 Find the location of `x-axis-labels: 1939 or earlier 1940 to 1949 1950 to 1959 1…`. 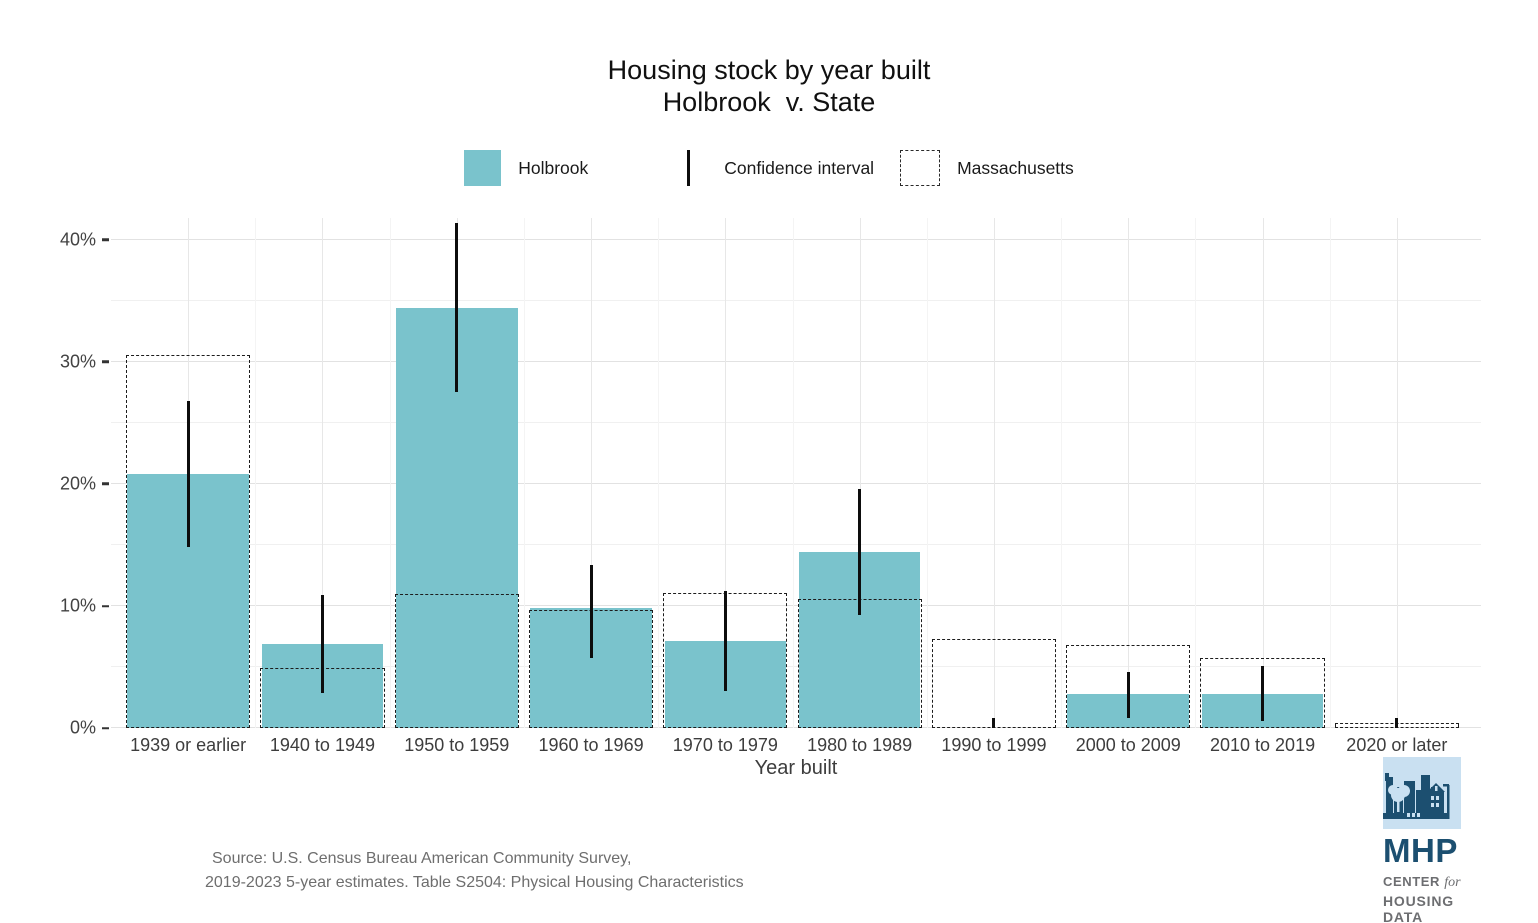

x-axis-labels: 1939 or earlier 1940 to 1949 1950 to 1959 1… is located at coordinates (796, 747).